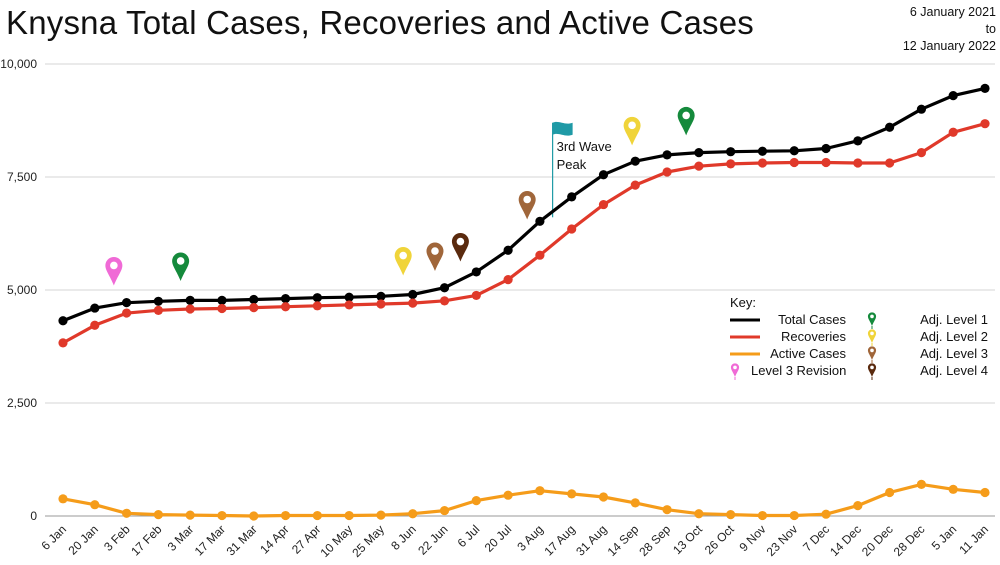 Image resolution: width=1000 pixels, height=565 pixels. Describe the element at coordinates (623, 540) in the screenshot. I see `x-tick-label: 14 Sep` at that location.